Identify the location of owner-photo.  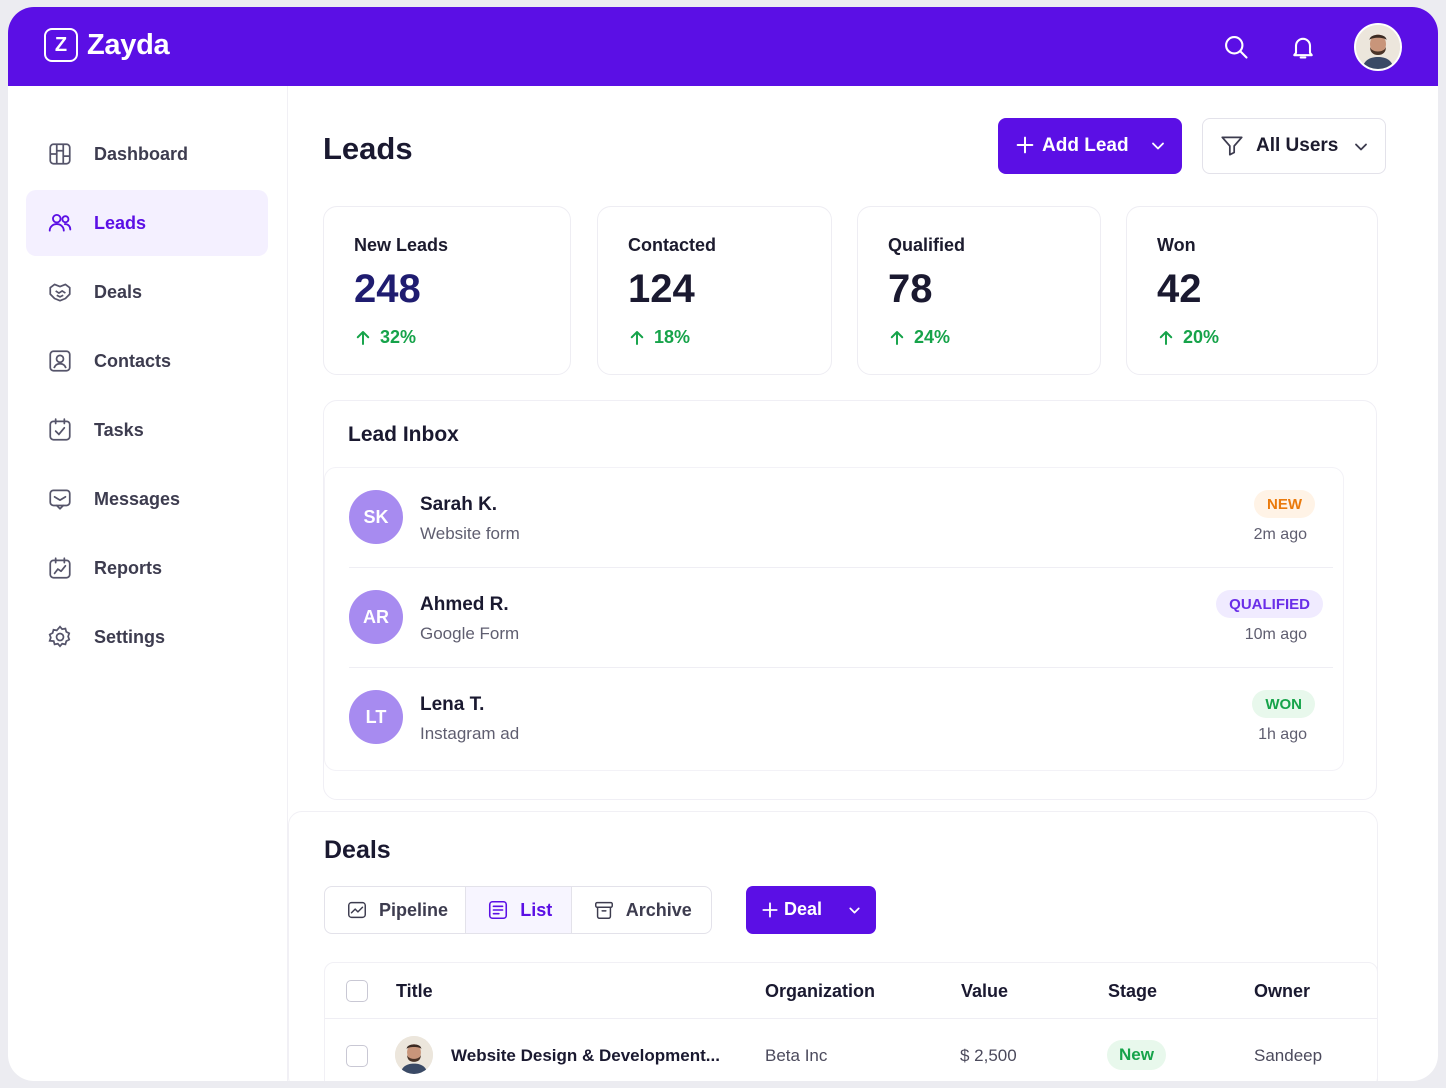
(414, 1055).